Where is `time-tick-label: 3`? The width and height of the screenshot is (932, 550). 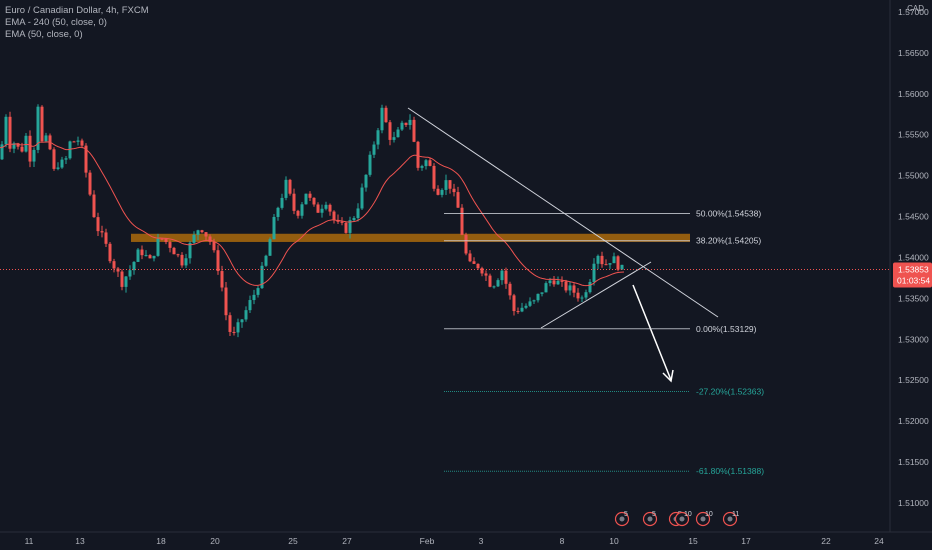
time-tick-label: 3 is located at coordinates (481, 541).